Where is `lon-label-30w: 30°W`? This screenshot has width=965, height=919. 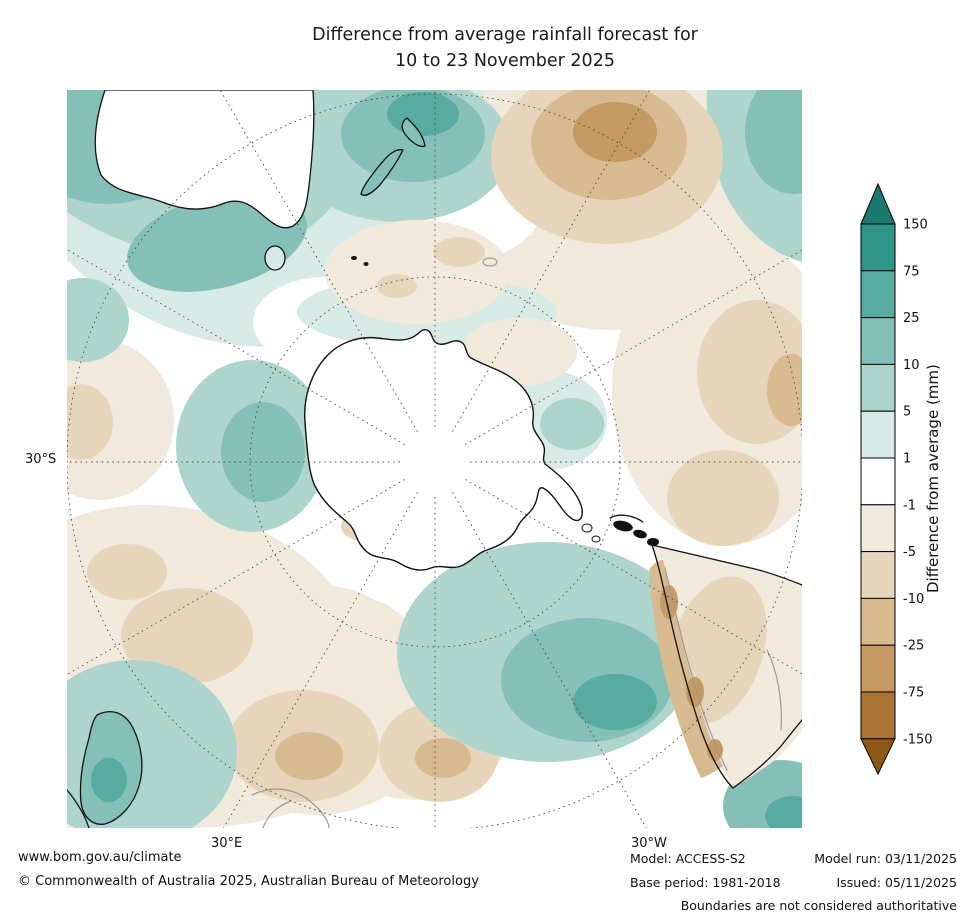 lon-label-30w: 30°W is located at coordinates (649, 843).